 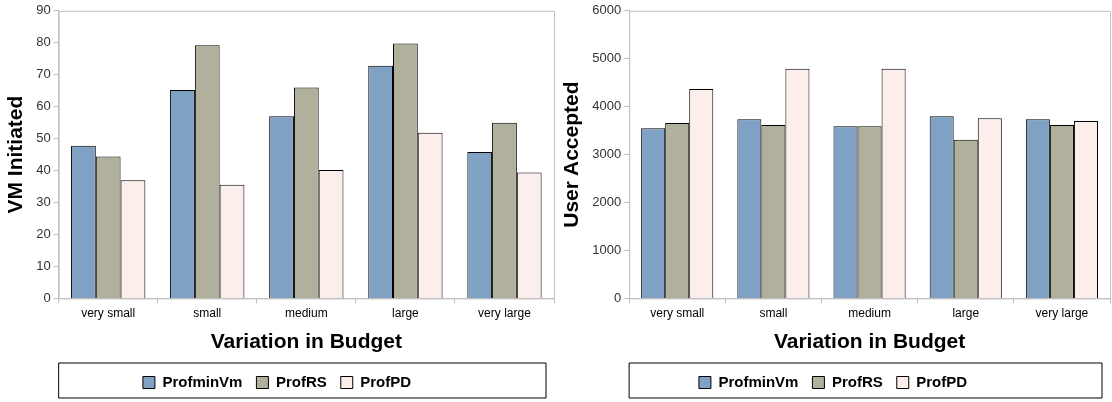 What do you see at coordinates (43, 170) in the screenshot?
I see `y-tick-label: 40` at bounding box center [43, 170].